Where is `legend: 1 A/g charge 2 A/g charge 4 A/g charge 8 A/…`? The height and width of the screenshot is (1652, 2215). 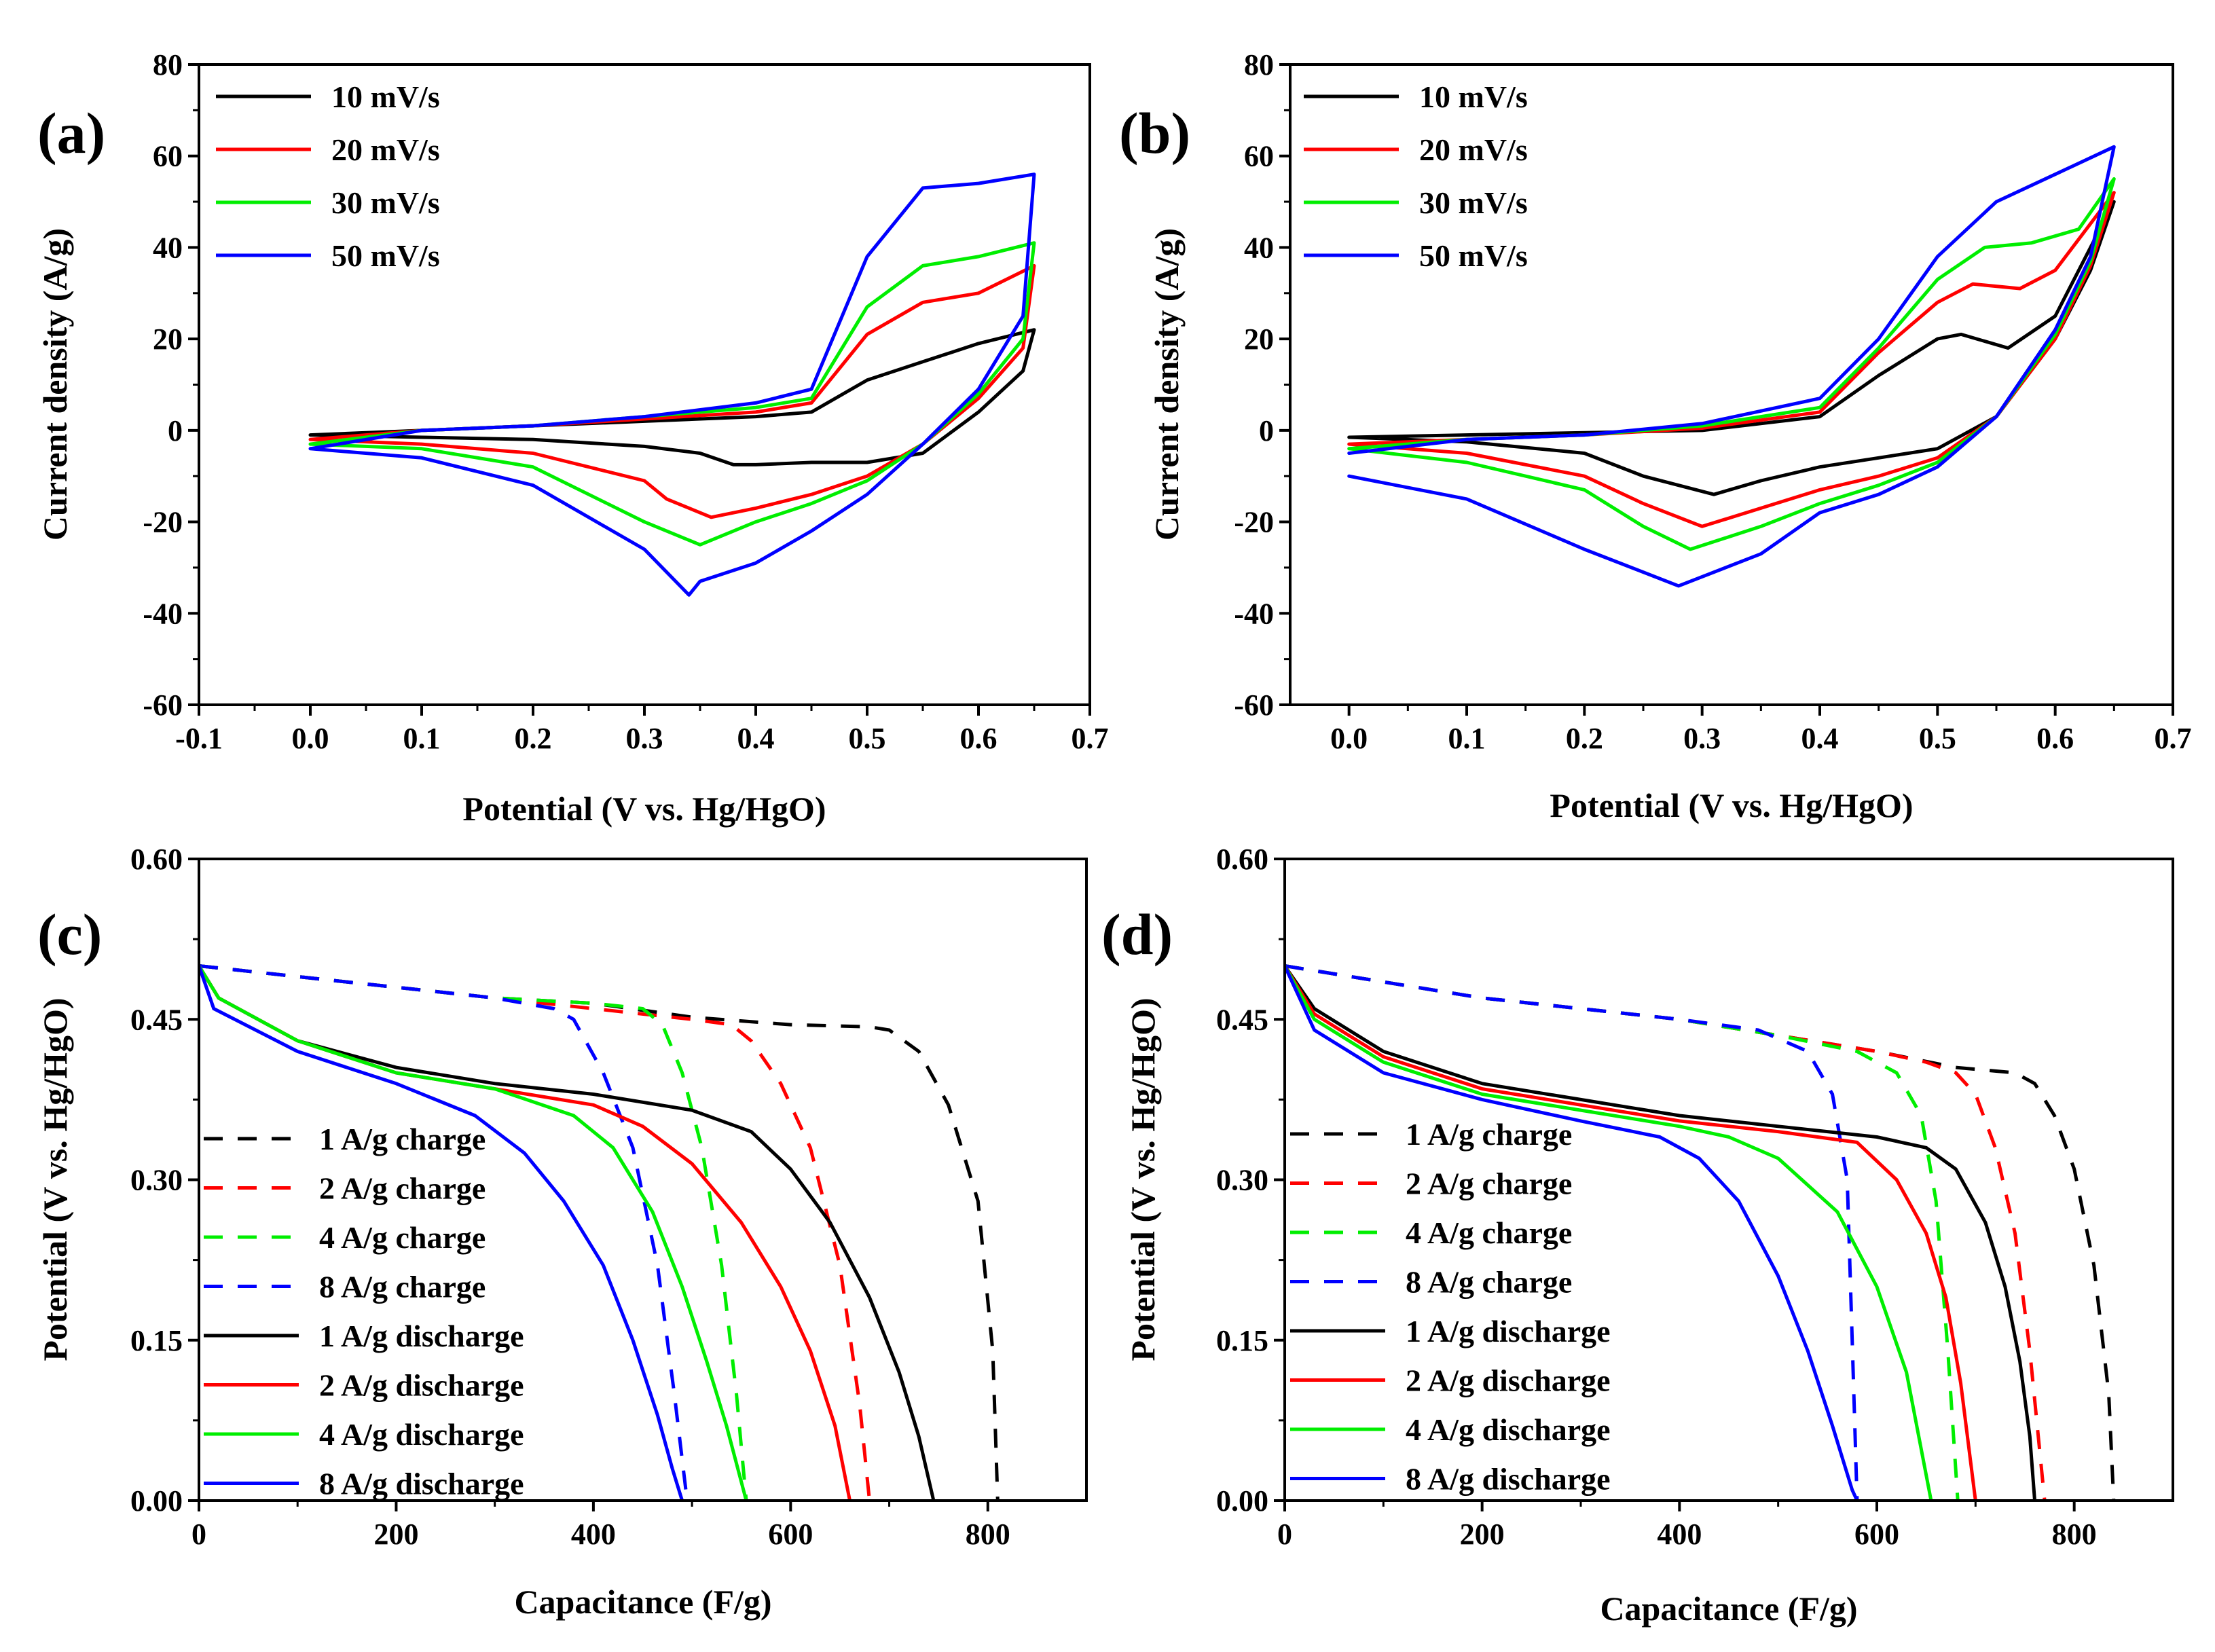
legend: 1 A/g charge 2 A/g charge 4 A/g charge 8 A/… is located at coordinates (364, 1312).